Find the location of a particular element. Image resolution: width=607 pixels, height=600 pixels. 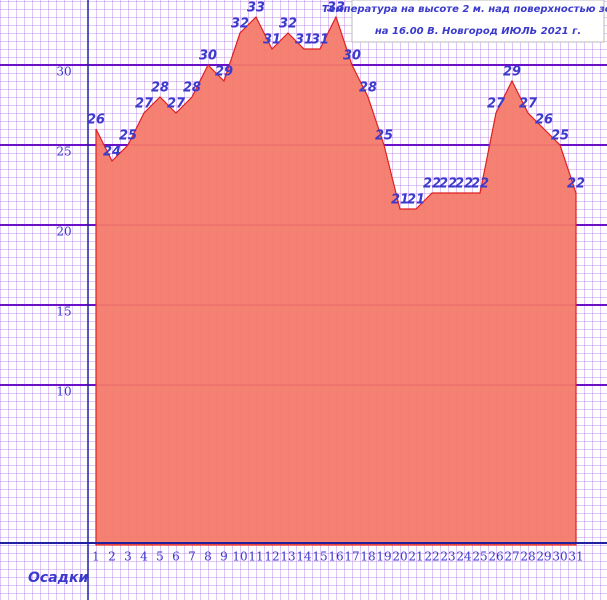

data-label: 24 is located at coordinates (112, 152).